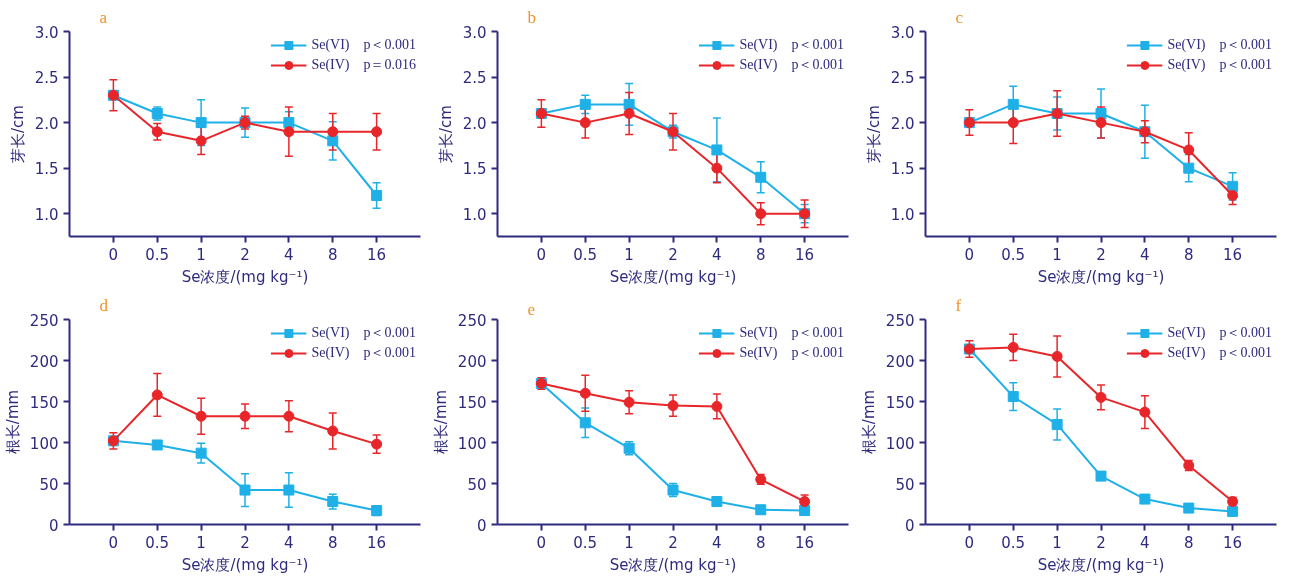  Describe the element at coordinates (103, 17) in the screenshot. I see `chart-title: a` at that location.